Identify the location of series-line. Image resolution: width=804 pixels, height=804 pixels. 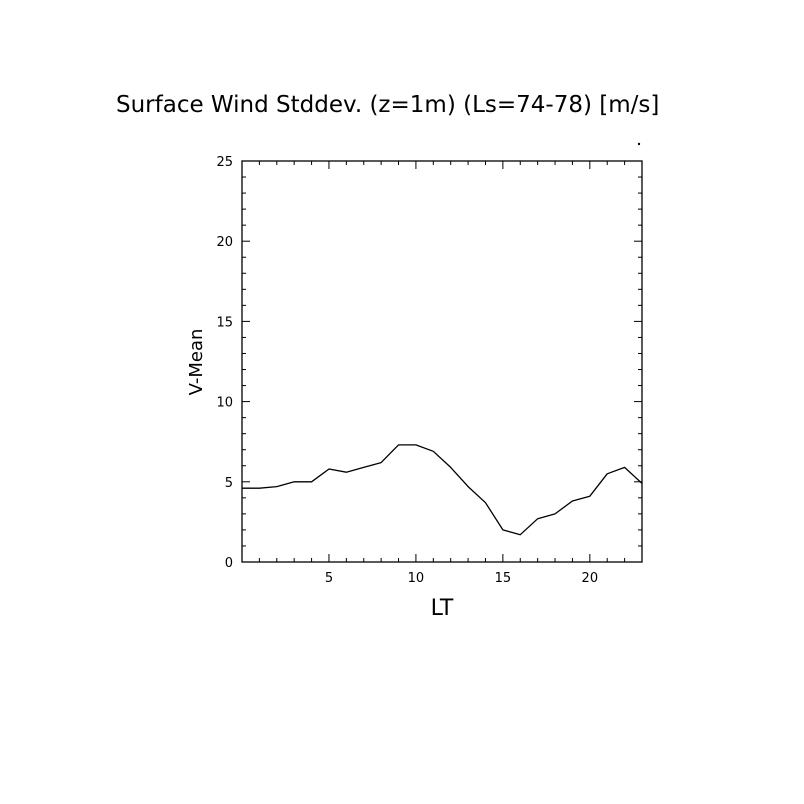
(442, 490).